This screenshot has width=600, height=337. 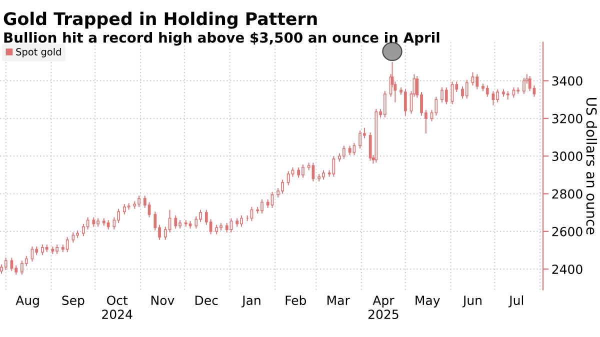 I want to click on x-tick-label: Feb, so click(x=296, y=300).